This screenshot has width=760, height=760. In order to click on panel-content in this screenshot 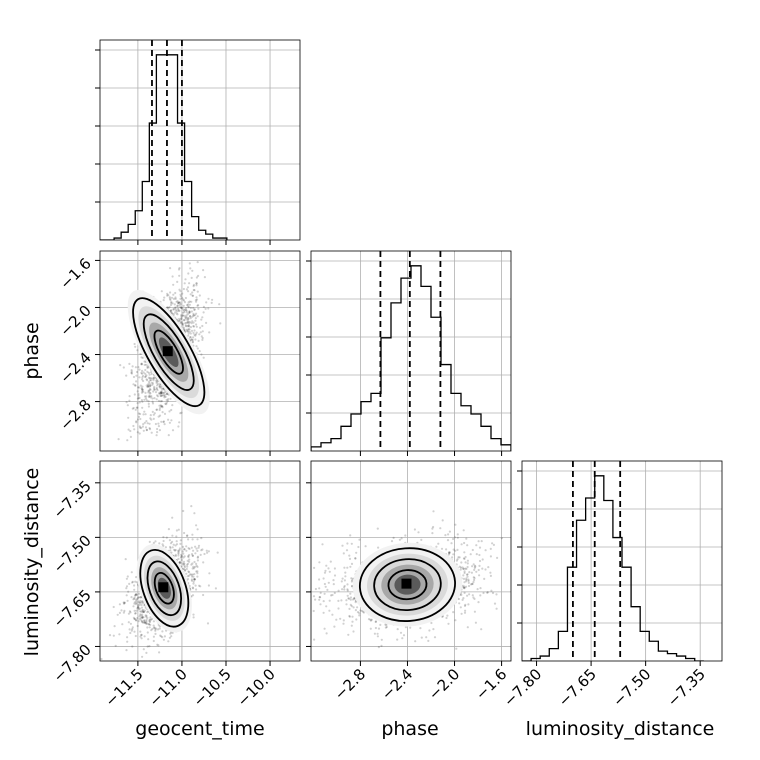, I will do `click(159, 583)`.